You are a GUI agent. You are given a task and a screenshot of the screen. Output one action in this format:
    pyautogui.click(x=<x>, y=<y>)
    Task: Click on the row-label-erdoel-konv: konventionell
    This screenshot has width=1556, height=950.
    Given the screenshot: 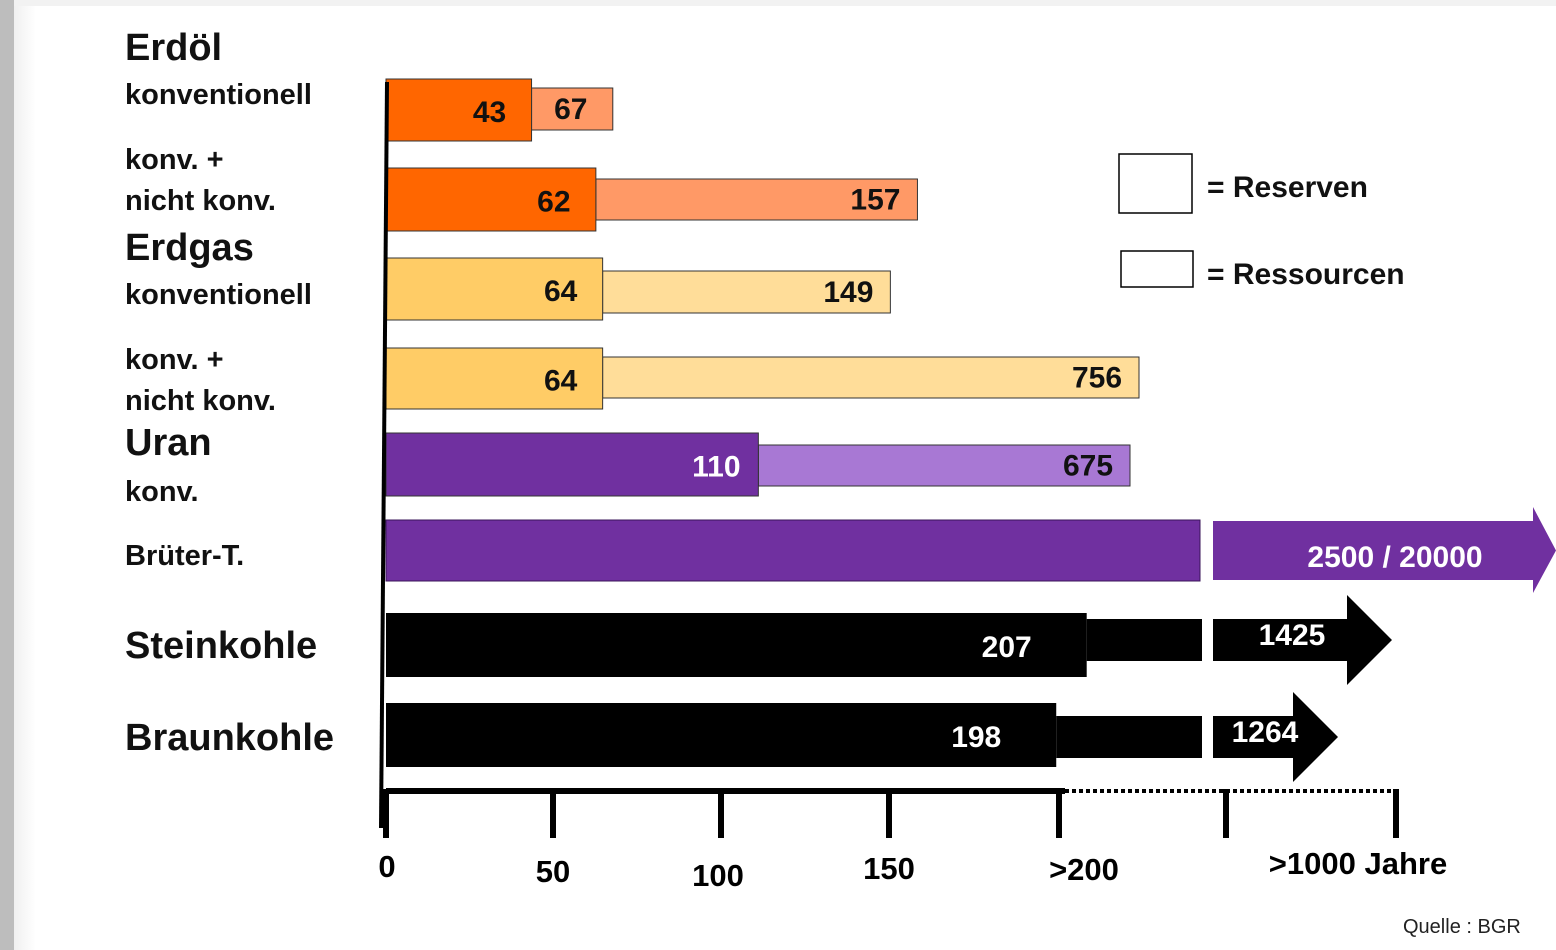 What is the action you would take?
    pyautogui.click(x=218, y=95)
    